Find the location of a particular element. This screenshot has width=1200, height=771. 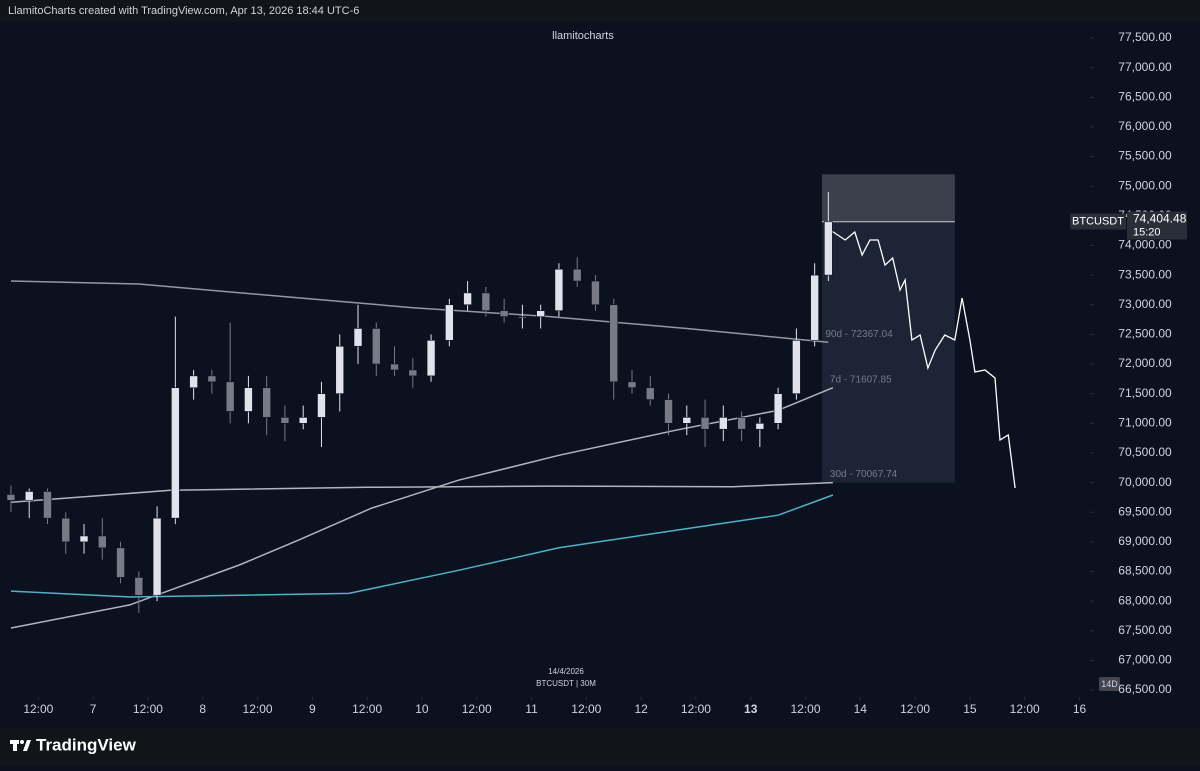

range-badge-box is located at coordinates (1109, 684).